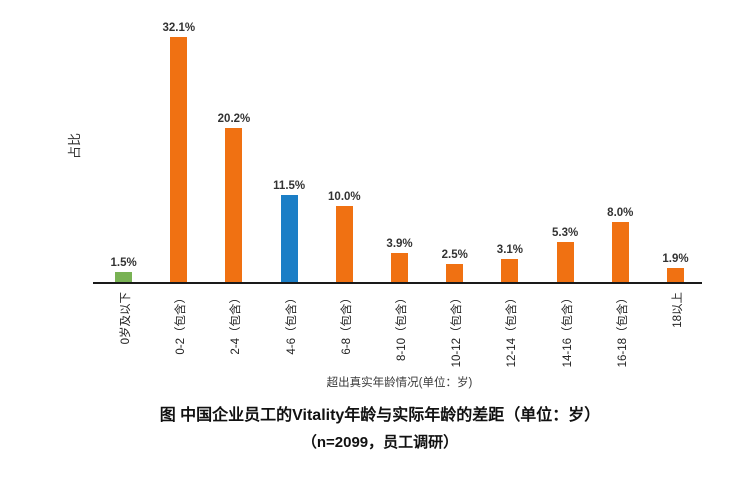  Describe the element at coordinates (289, 185) in the screenshot. I see `bar-value-label: 11.5%` at that location.